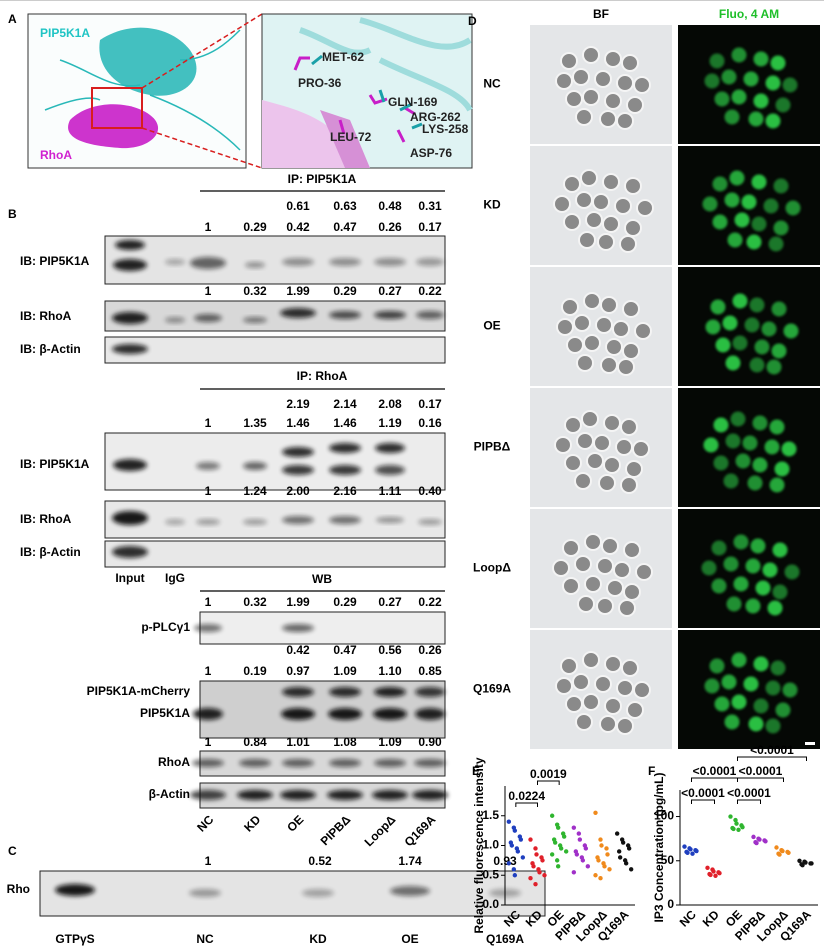 Image resolution: width=824 pixels, height=952 pixels. I want to click on y-tick-label: 50, so click(668, 860).